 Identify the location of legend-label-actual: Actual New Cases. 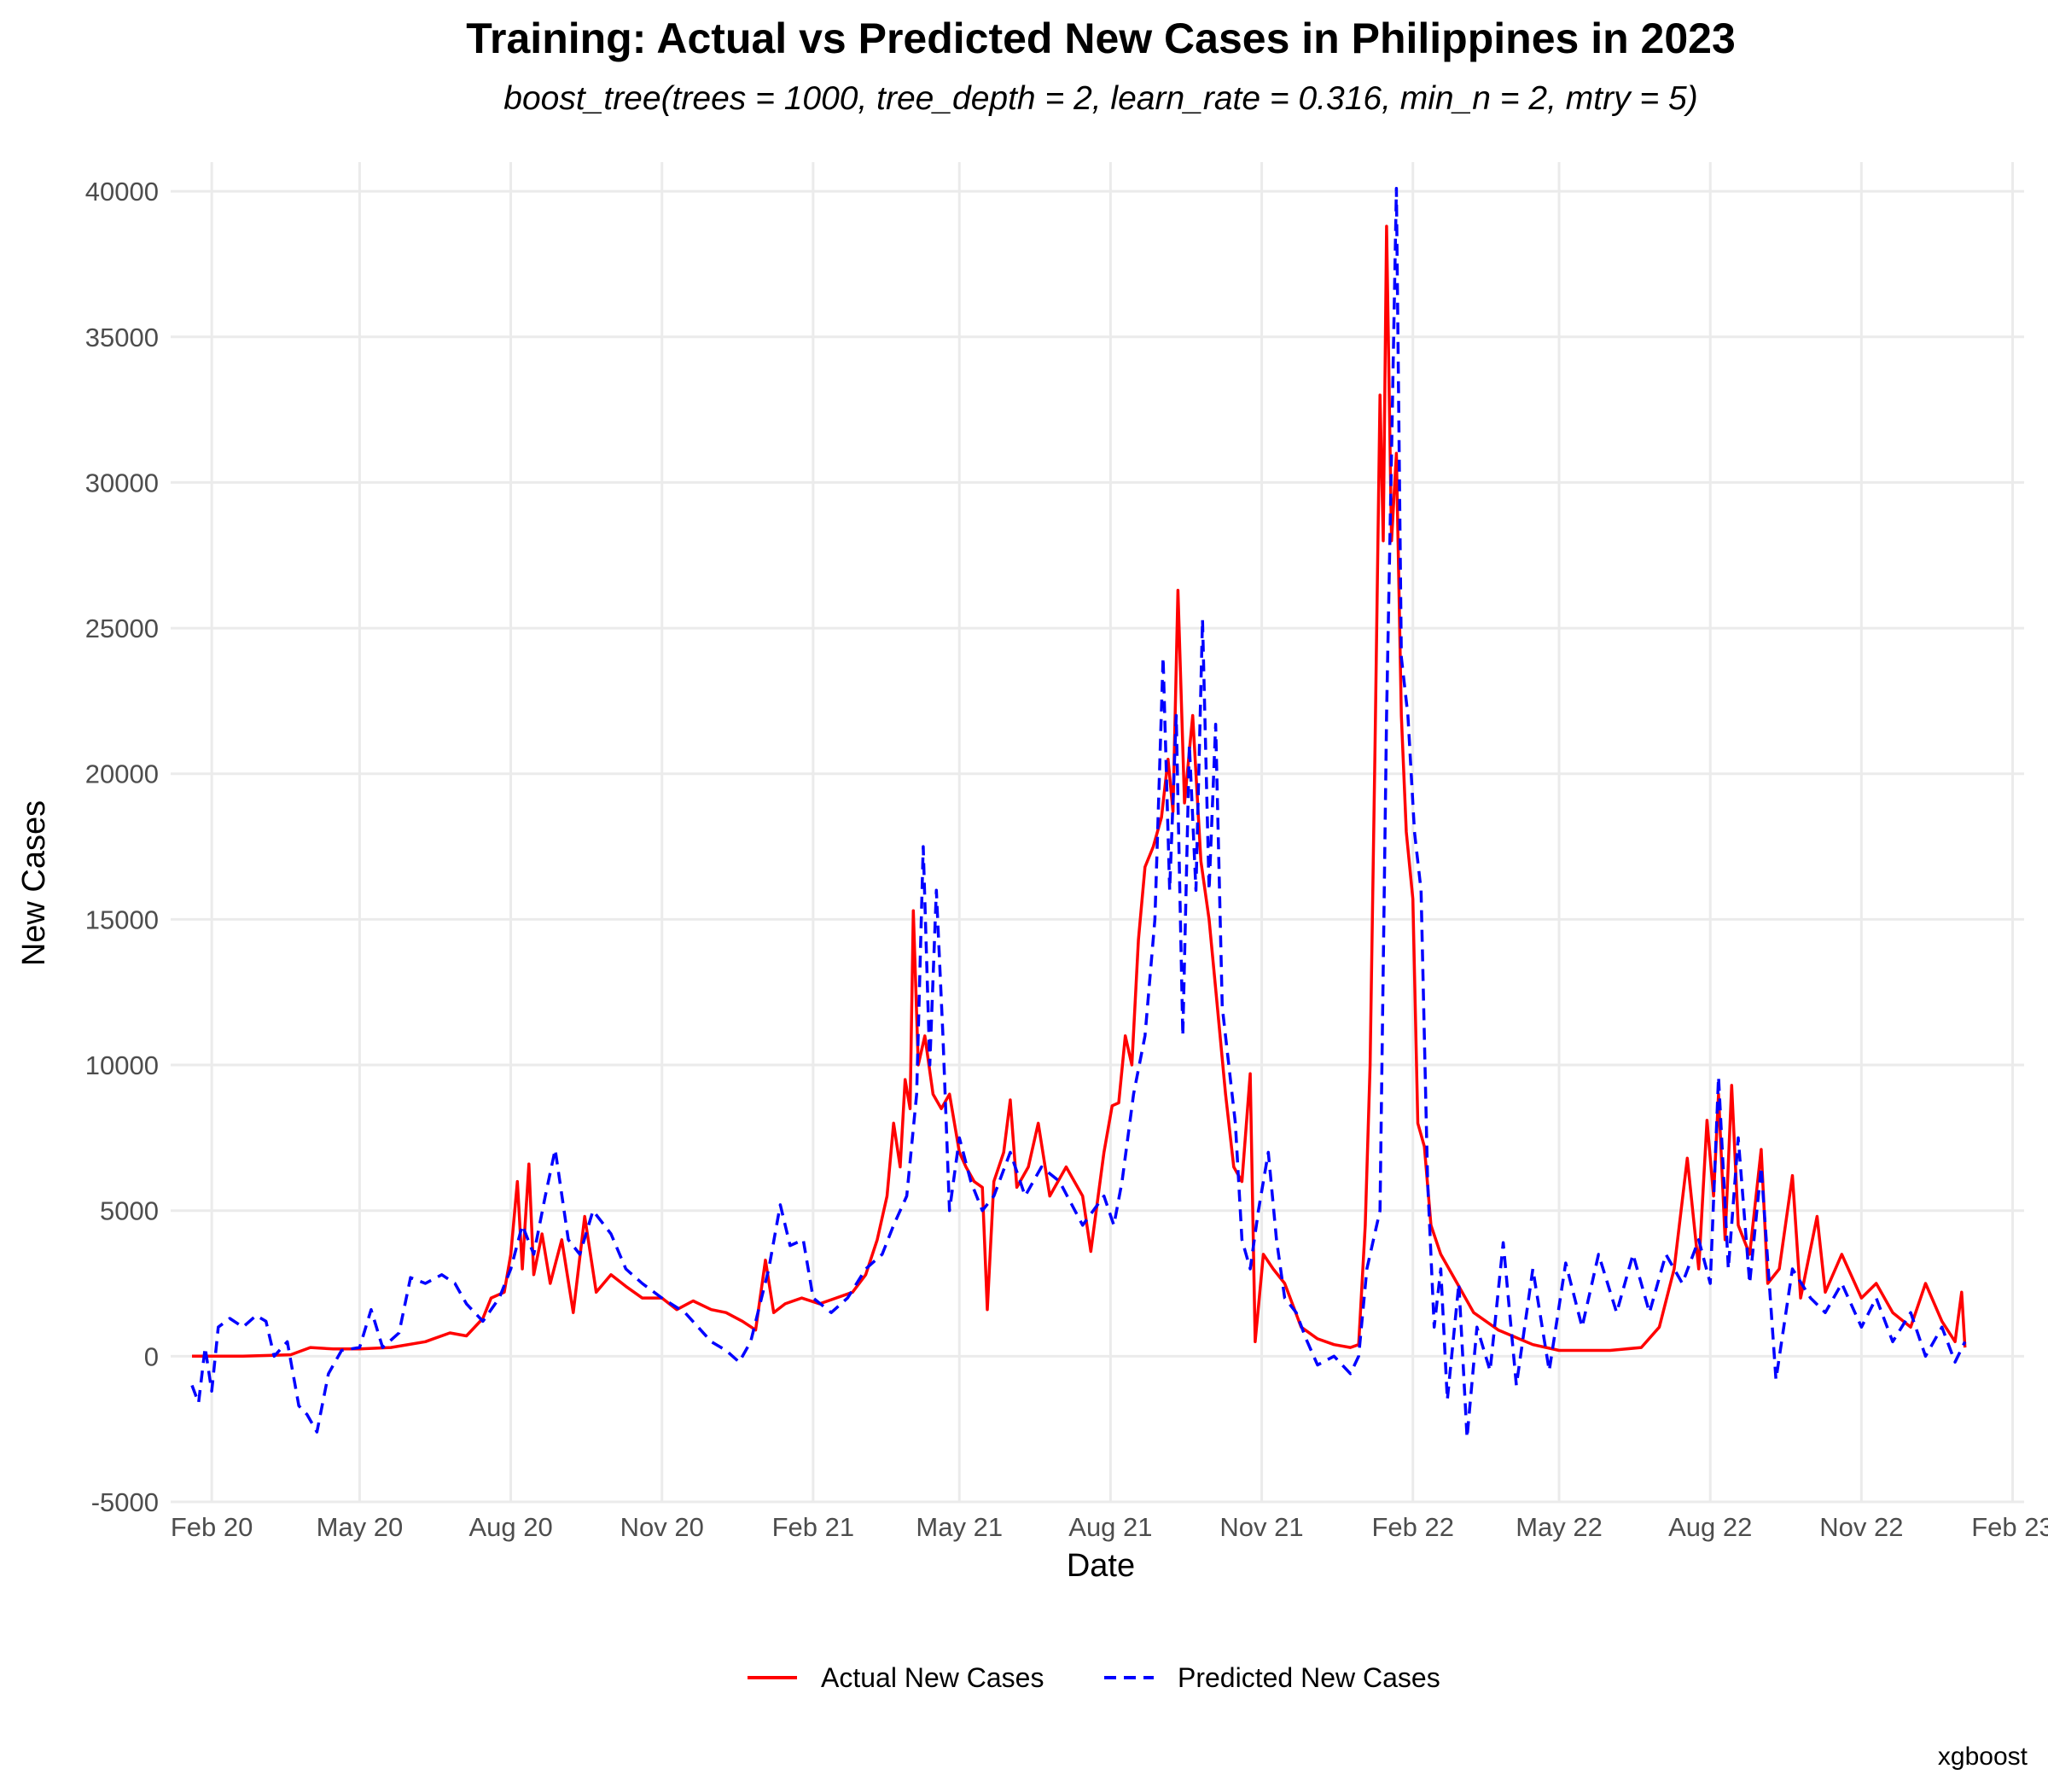
(933, 1677).